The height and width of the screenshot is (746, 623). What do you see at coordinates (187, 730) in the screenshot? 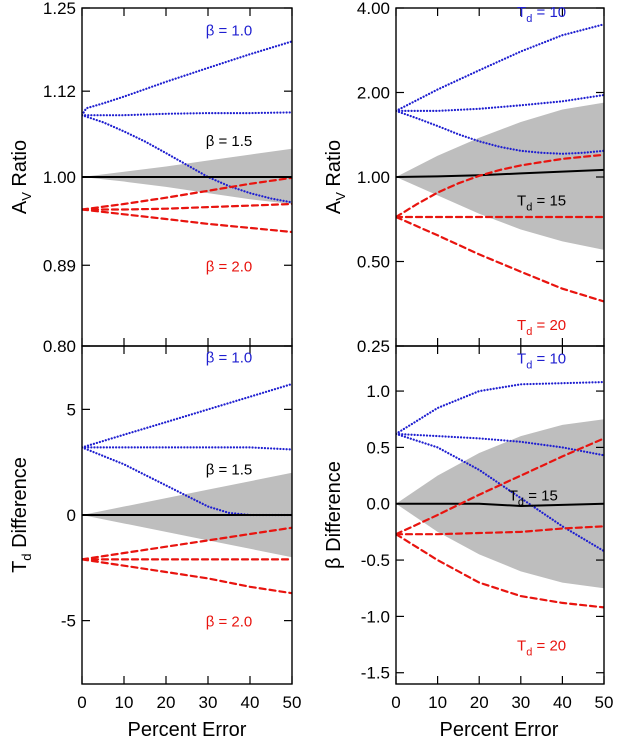
I see `x-axis-label-left: Percent Error` at bounding box center [187, 730].